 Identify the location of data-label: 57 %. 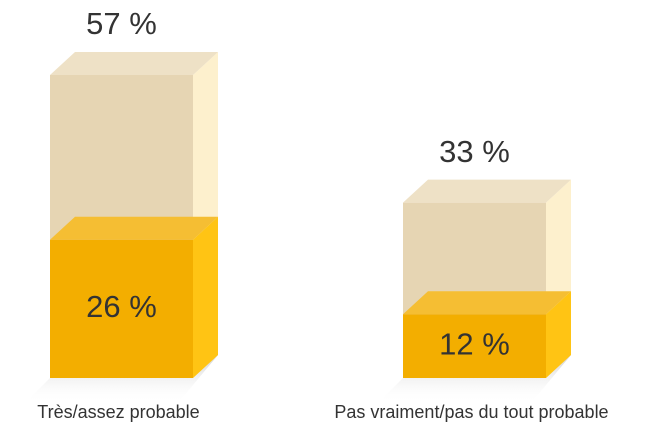
(121, 23).